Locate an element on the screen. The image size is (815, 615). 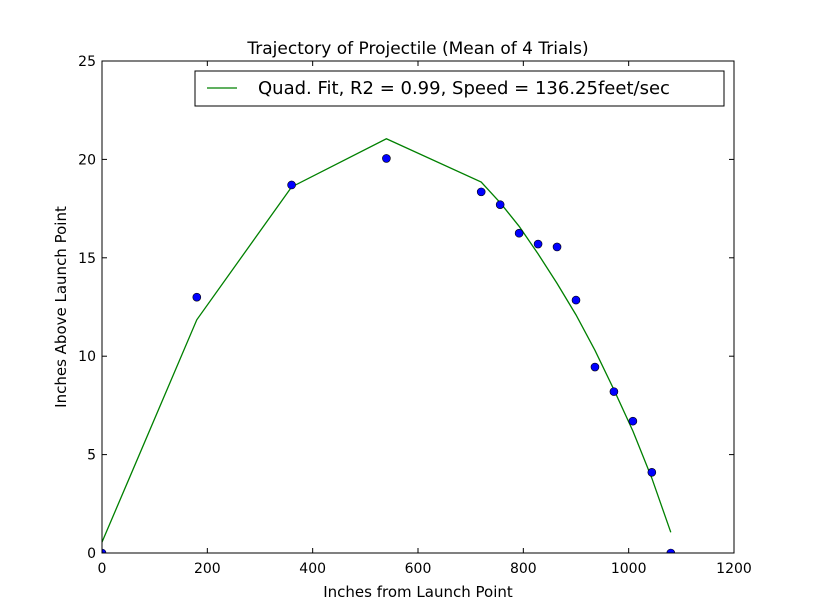
x-tick-label: 800 is located at coordinates (523, 569).